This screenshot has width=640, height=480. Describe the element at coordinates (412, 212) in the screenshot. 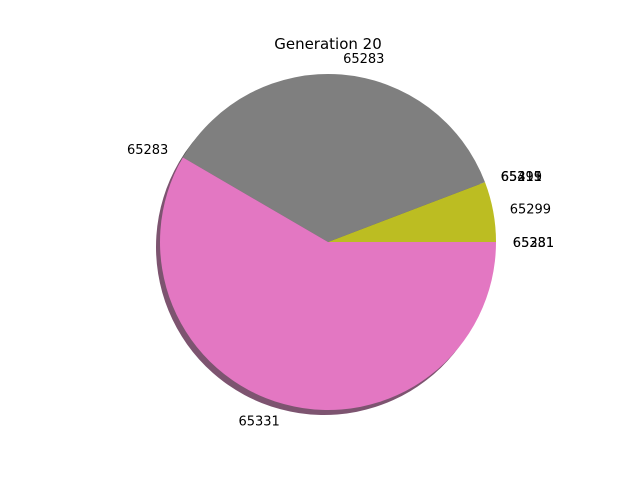

I see `pie-slice` at that location.